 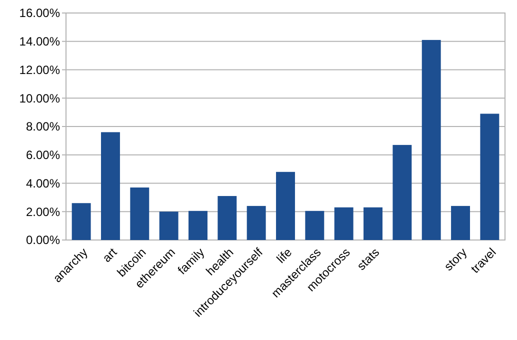 What do you see at coordinates (43, 183) in the screenshot?
I see `y-tick-label: 4.00%` at bounding box center [43, 183].